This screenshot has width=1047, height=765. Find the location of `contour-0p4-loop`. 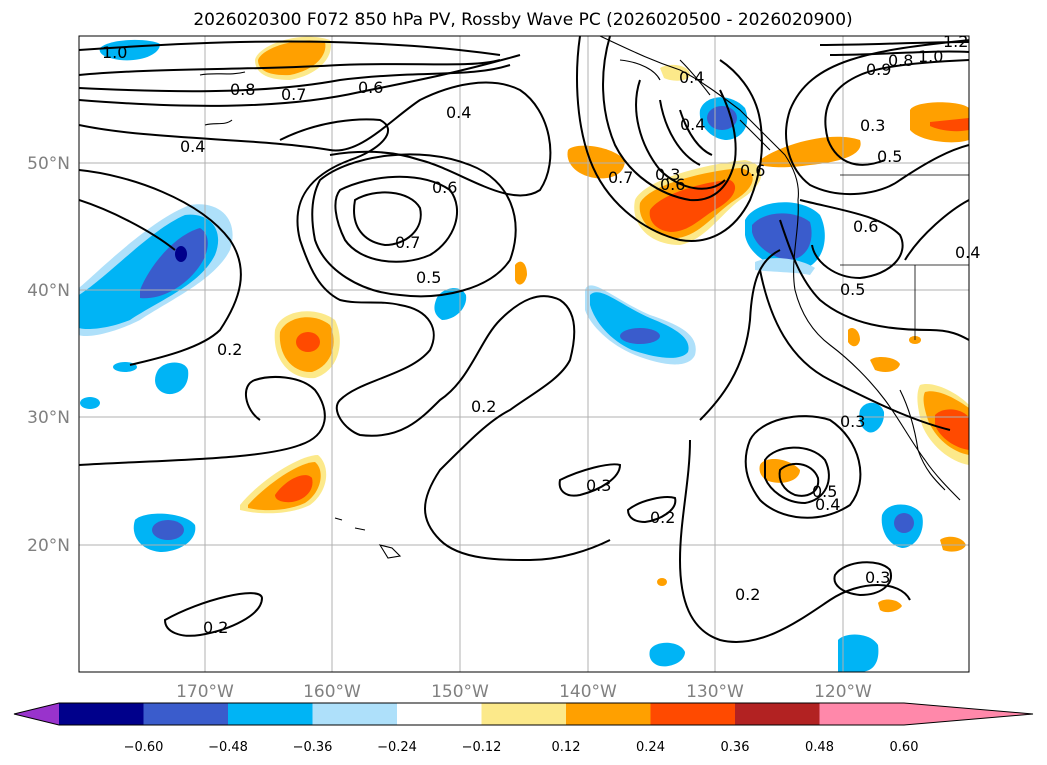

contour-0p4-loop is located at coordinates (797, 475).